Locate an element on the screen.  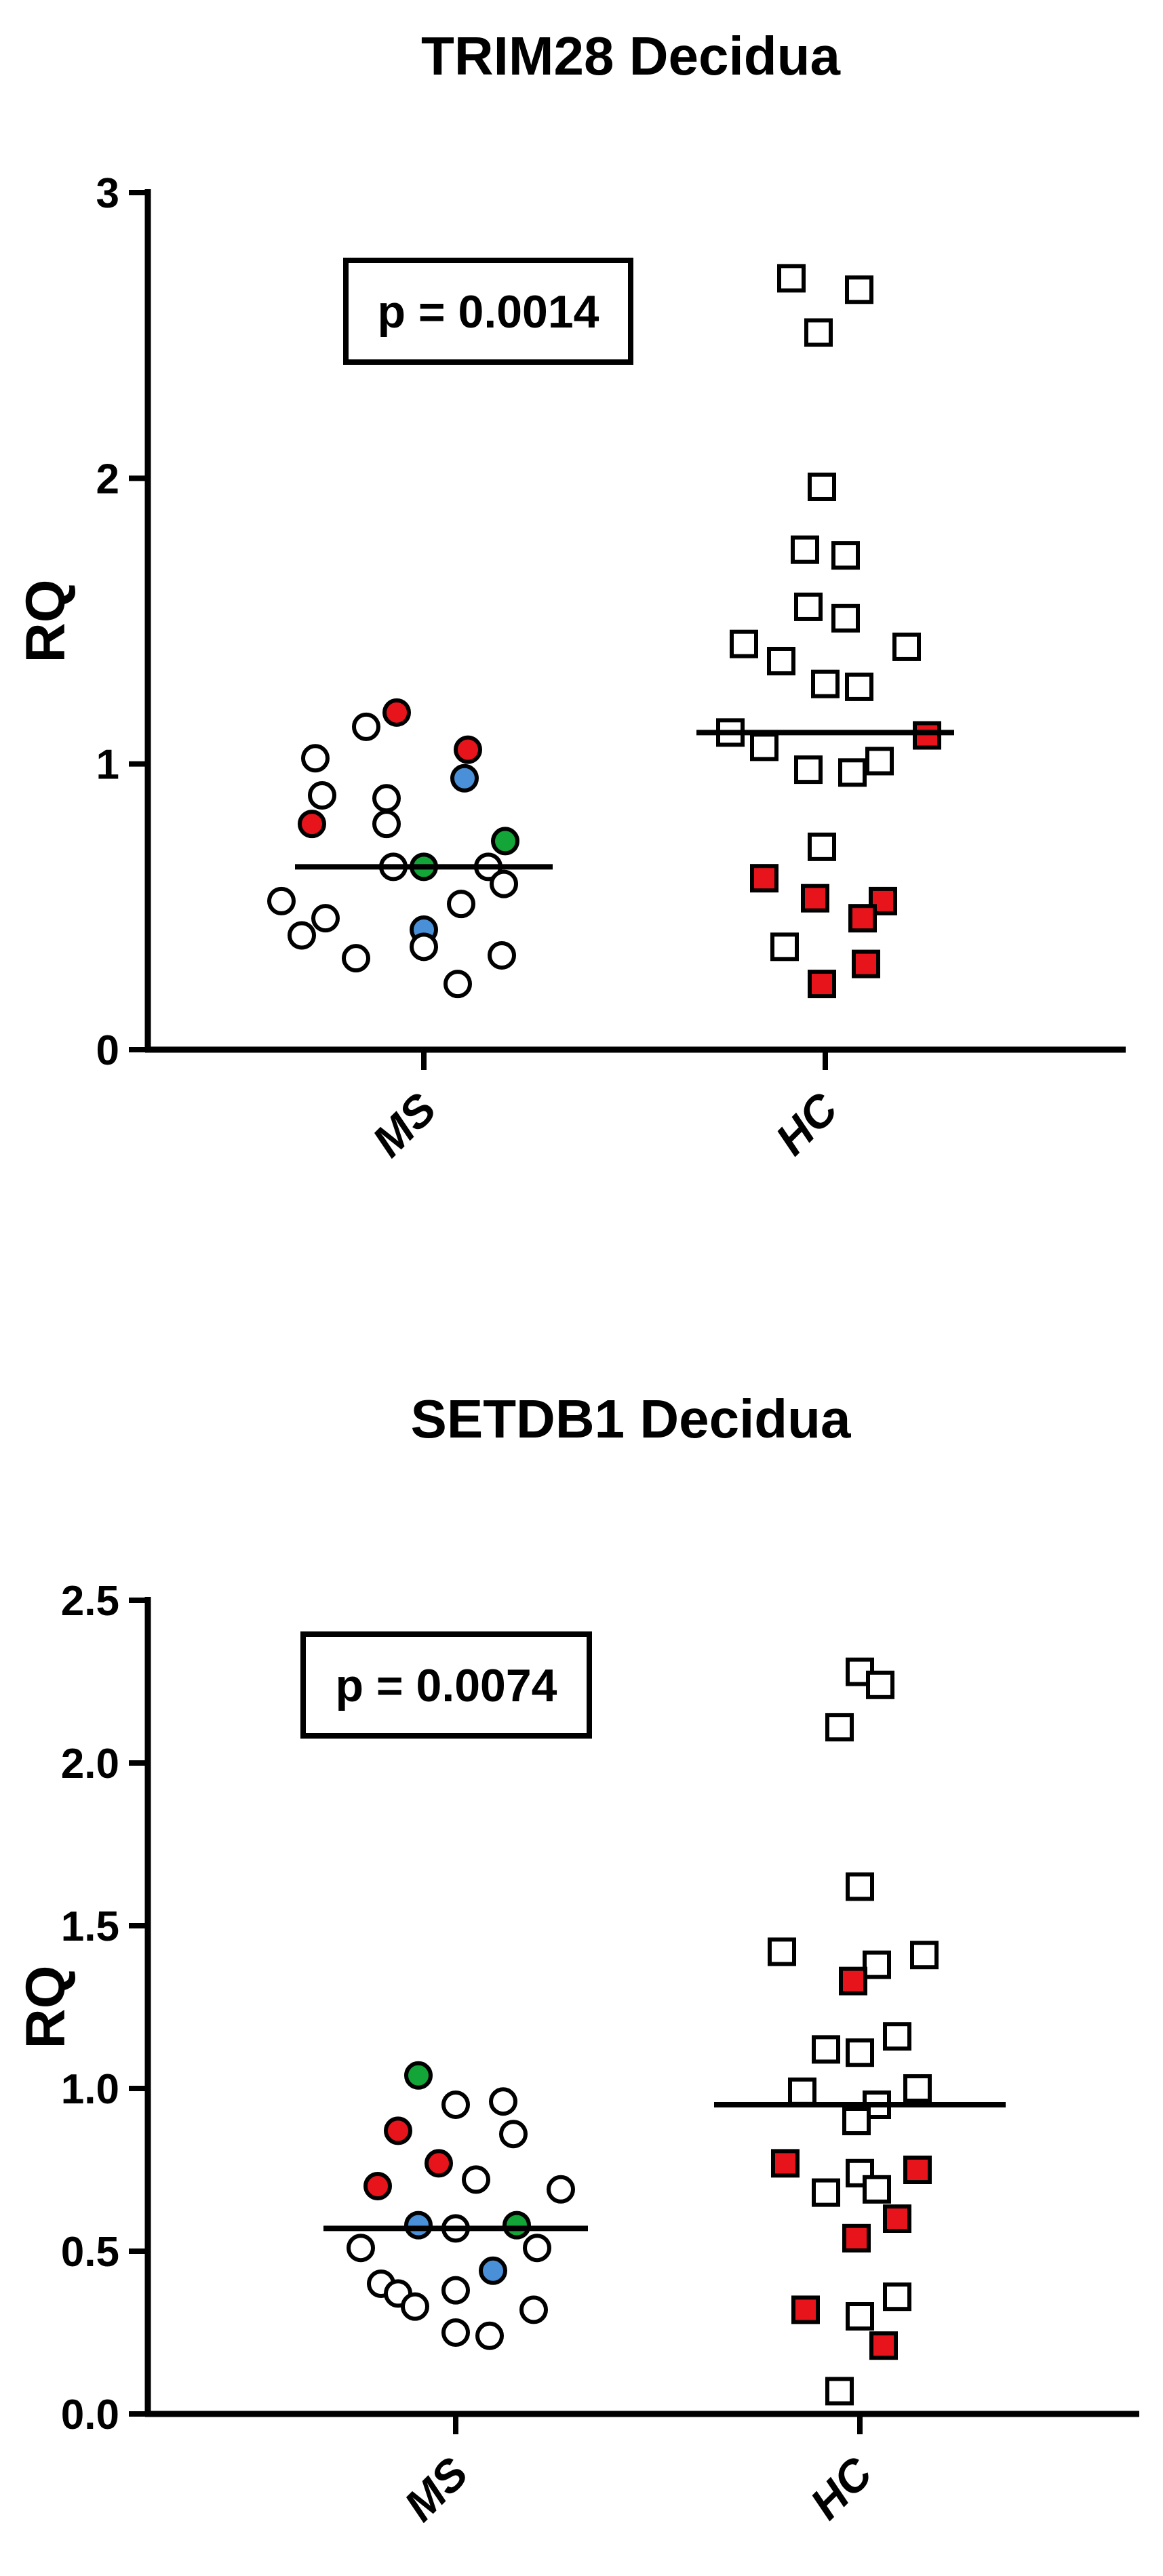
y-tick-label: 2 is located at coordinates (107, 479).